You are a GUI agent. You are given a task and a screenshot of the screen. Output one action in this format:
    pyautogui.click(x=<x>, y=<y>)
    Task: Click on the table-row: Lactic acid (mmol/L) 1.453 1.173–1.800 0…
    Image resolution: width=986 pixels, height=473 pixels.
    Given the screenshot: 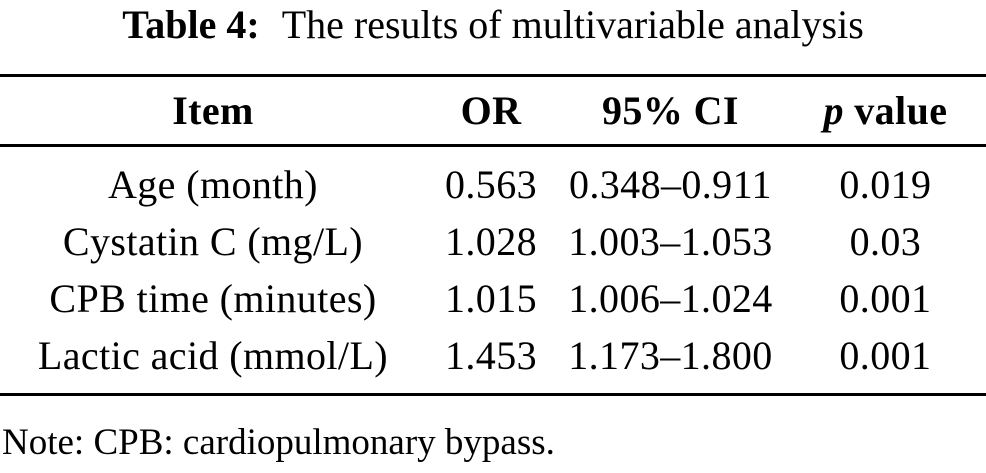 What is the action you would take?
    pyautogui.click(x=493, y=361)
    